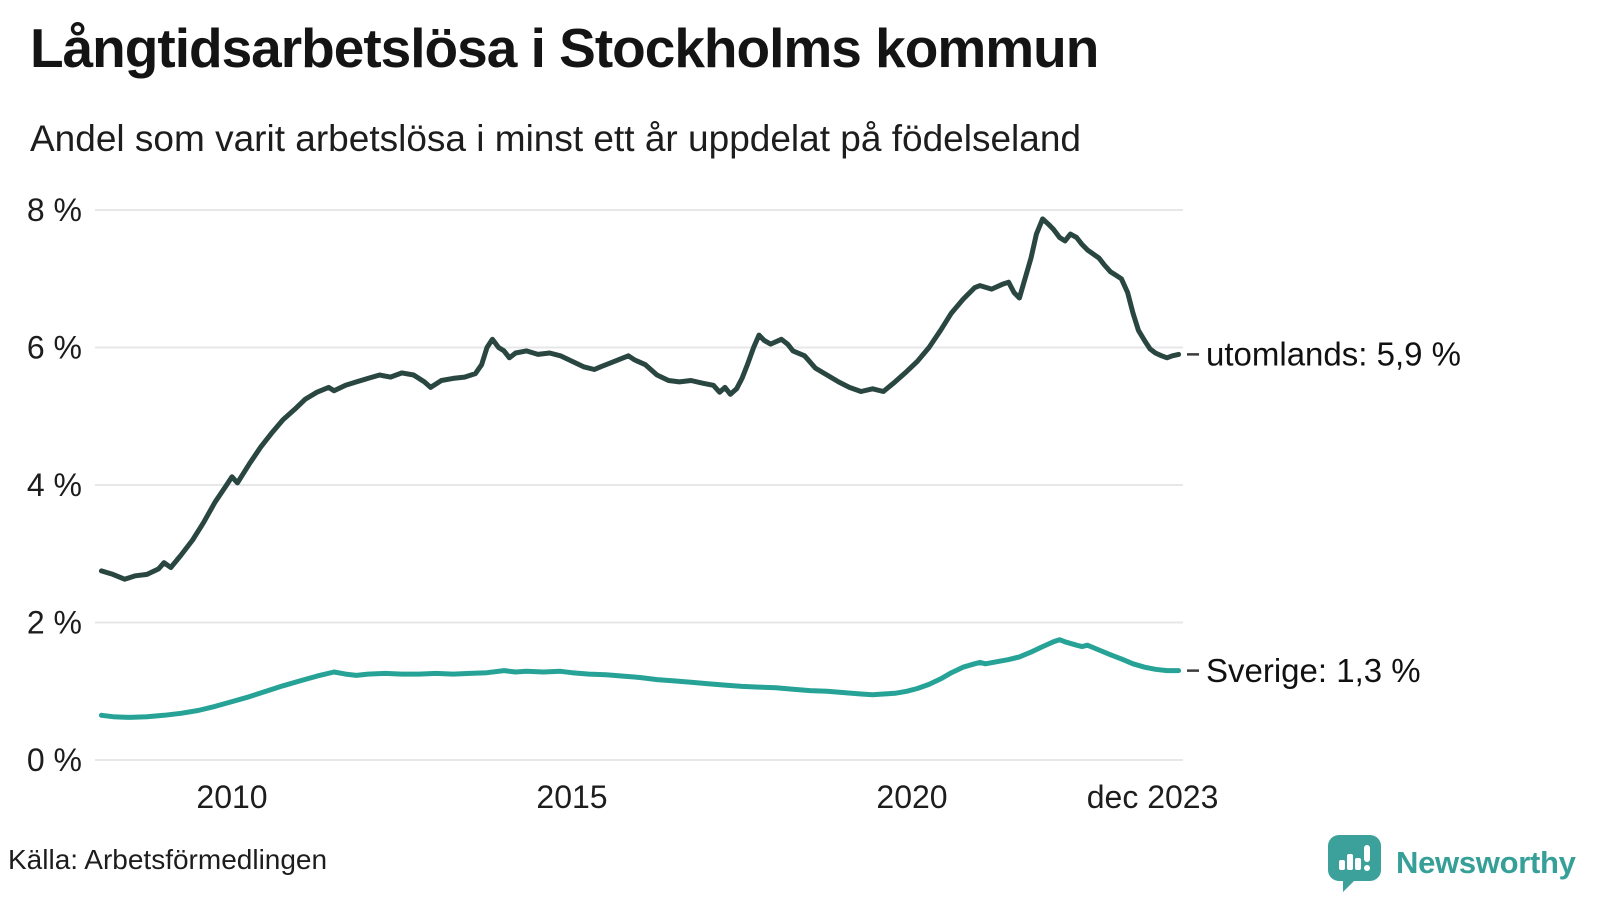 This screenshot has height=900, width=1600. Describe the element at coordinates (54, 210) in the screenshot. I see `y-axis-label-8: 8 %` at that location.